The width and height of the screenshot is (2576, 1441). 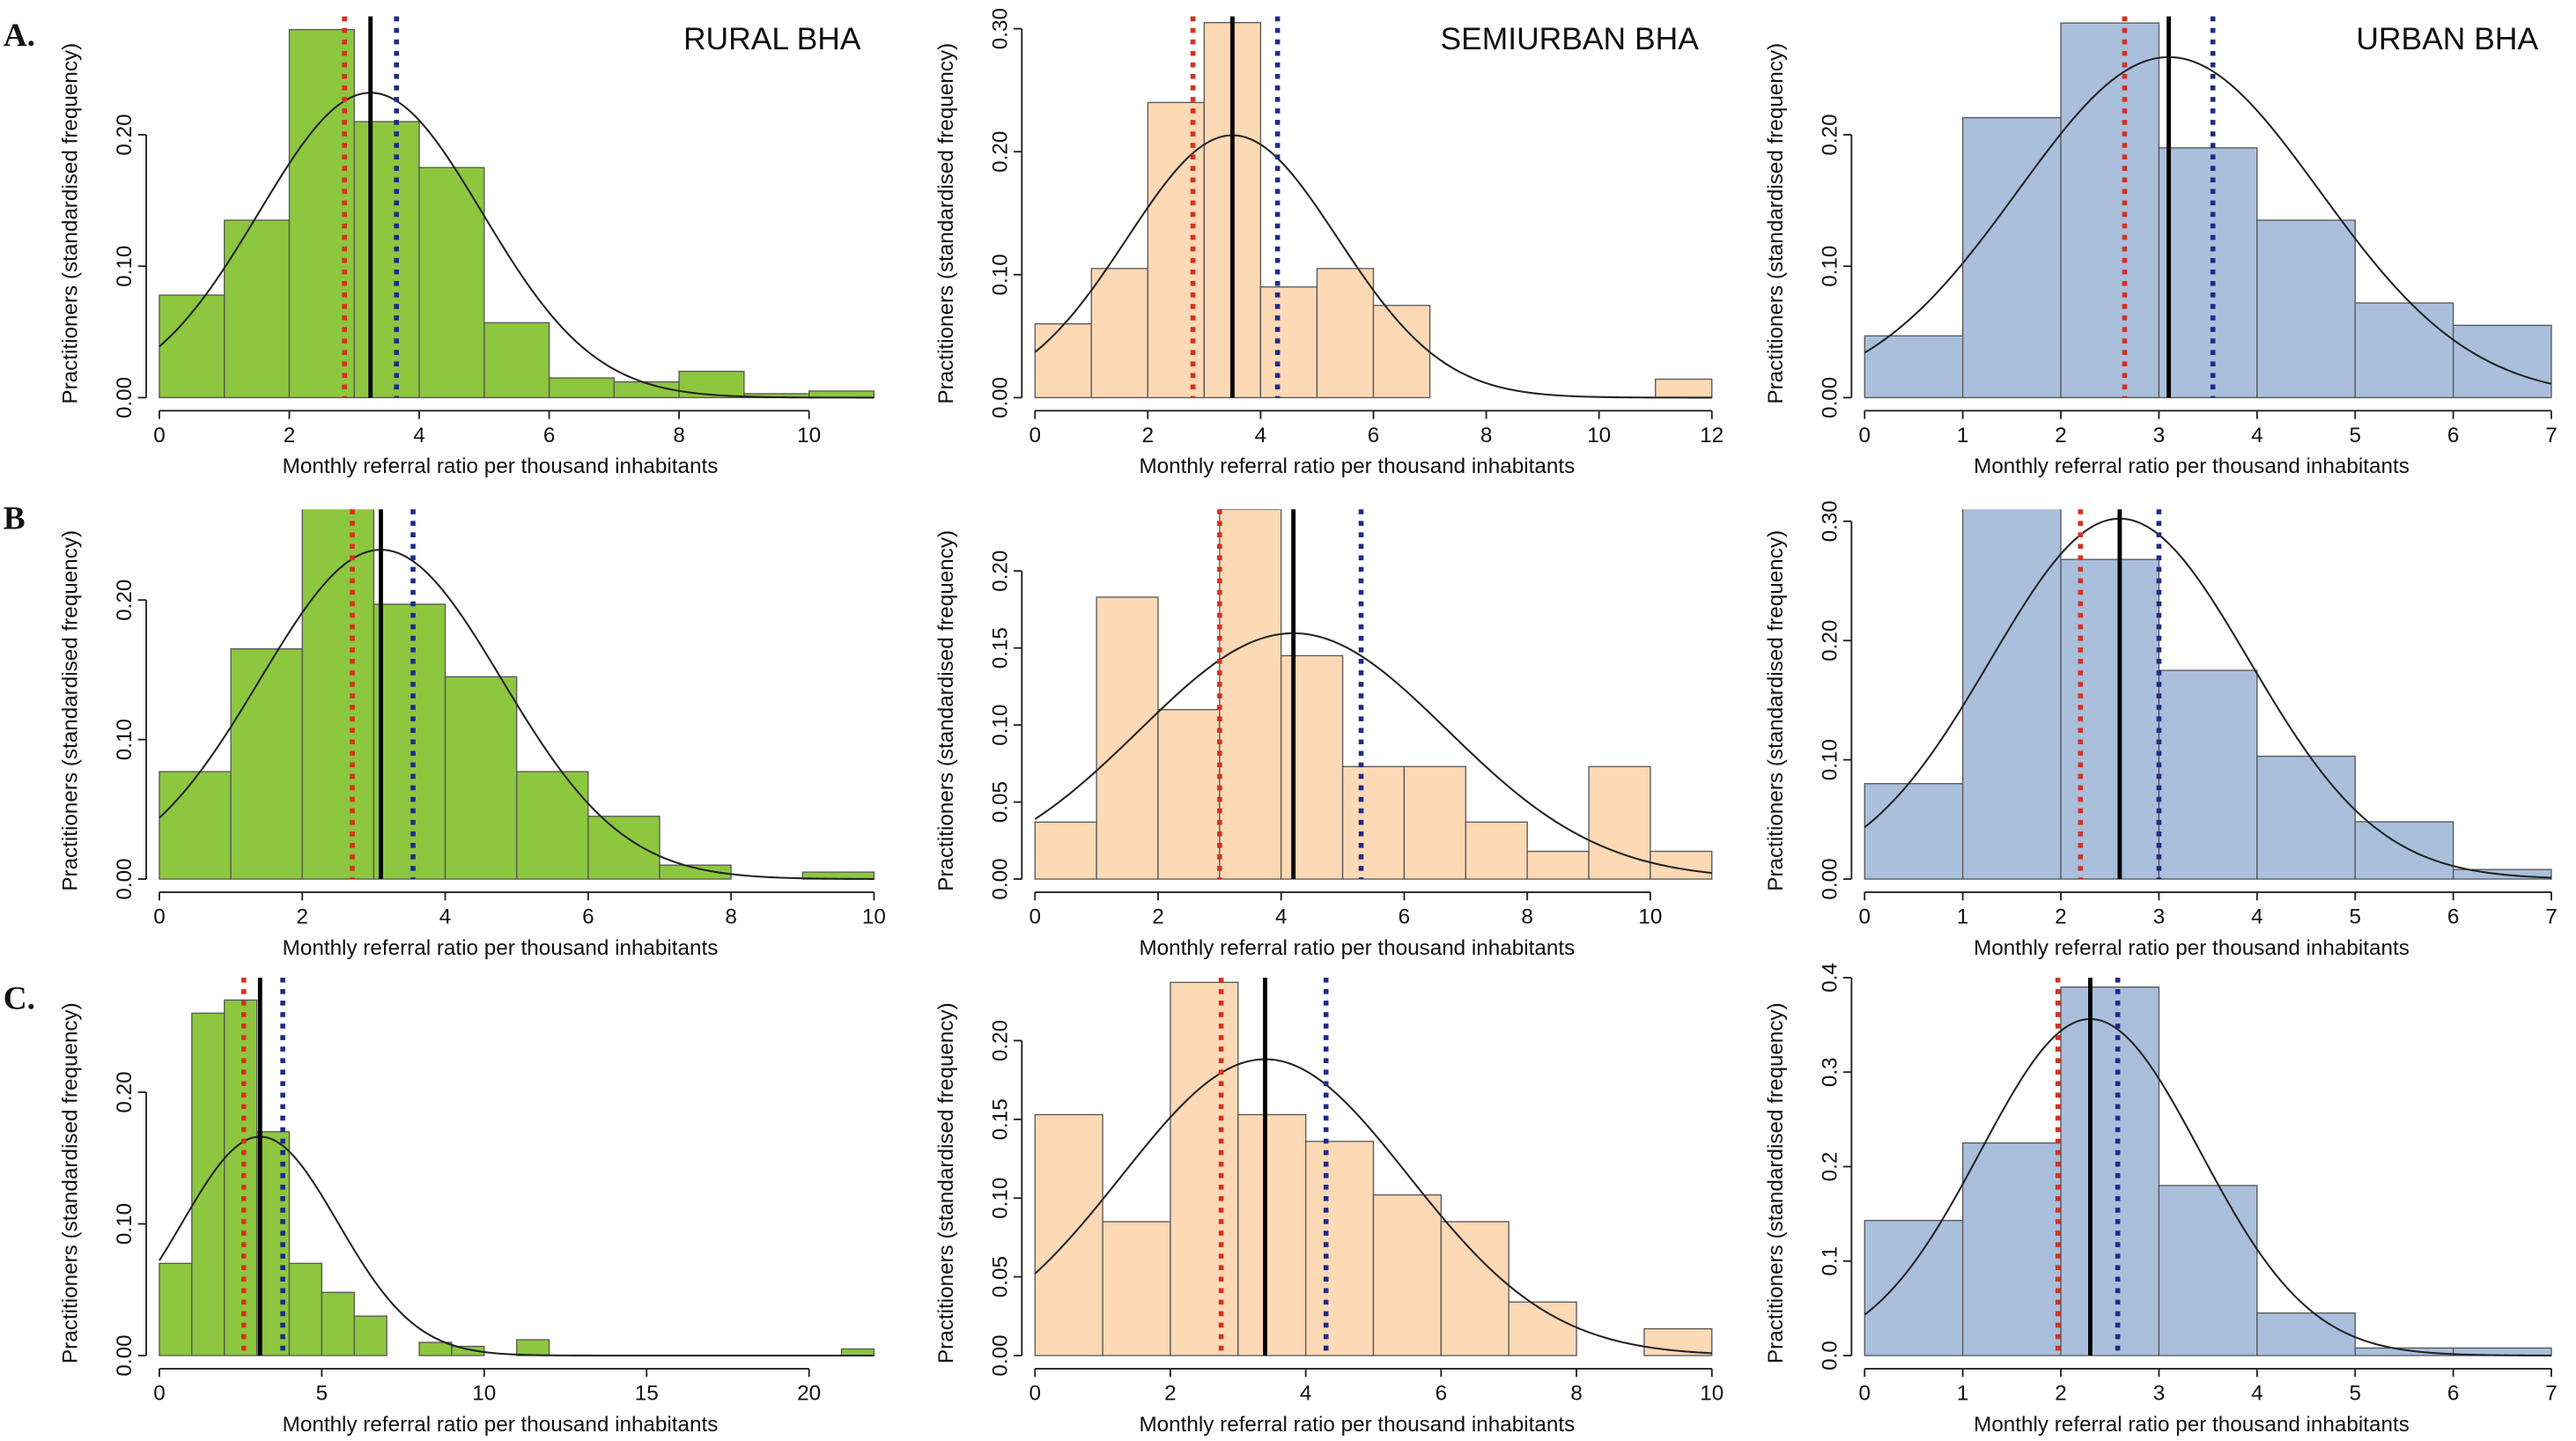 What do you see at coordinates (809, 1393) in the screenshot?
I see `x-tick-label: 20` at bounding box center [809, 1393].